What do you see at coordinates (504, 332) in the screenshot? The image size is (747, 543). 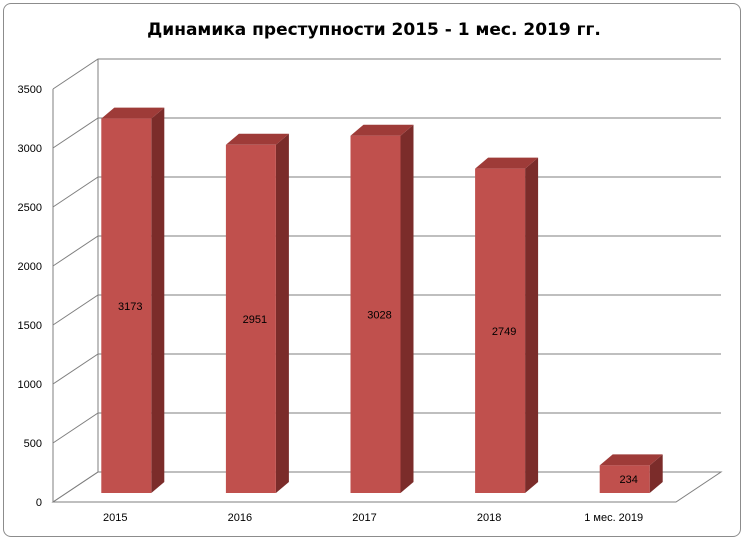 I see `data-label: 2749` at bounding box center [504, 332].